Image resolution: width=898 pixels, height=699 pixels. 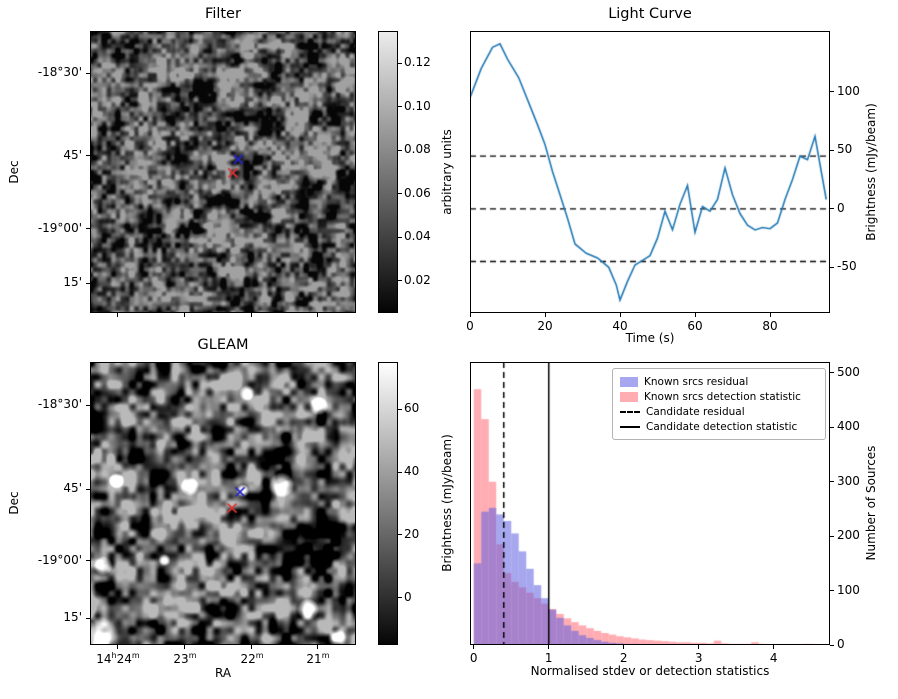 I want to click on tick-label: 22m, so click(x=252, y=658).